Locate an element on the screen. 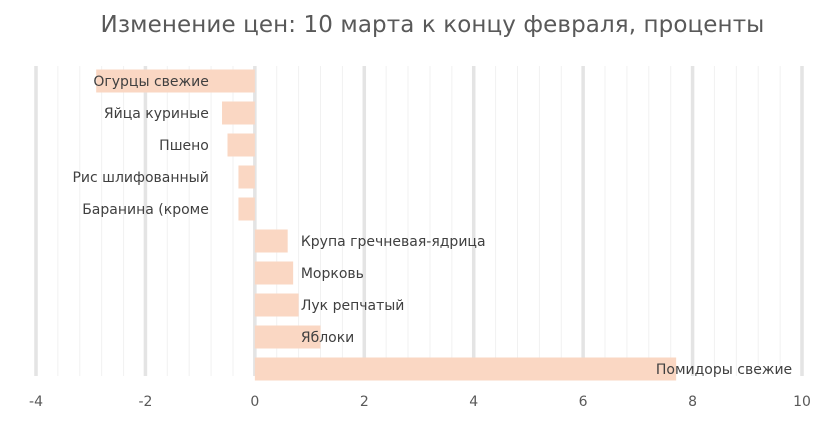 This screenshot has height=435, width=835. x-tick-label: 6 is located at coordinates (583, 402).